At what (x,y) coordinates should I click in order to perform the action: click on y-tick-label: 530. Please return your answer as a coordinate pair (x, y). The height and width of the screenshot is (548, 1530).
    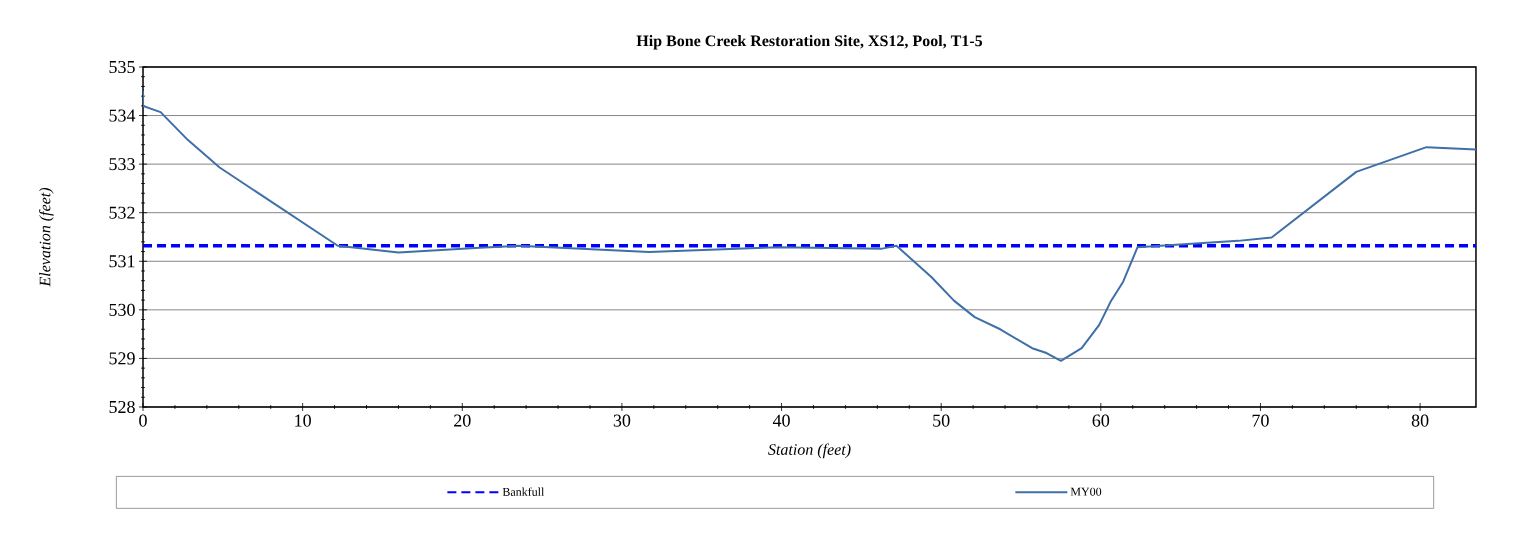
    Looking at the image, I should click on (122, 309).